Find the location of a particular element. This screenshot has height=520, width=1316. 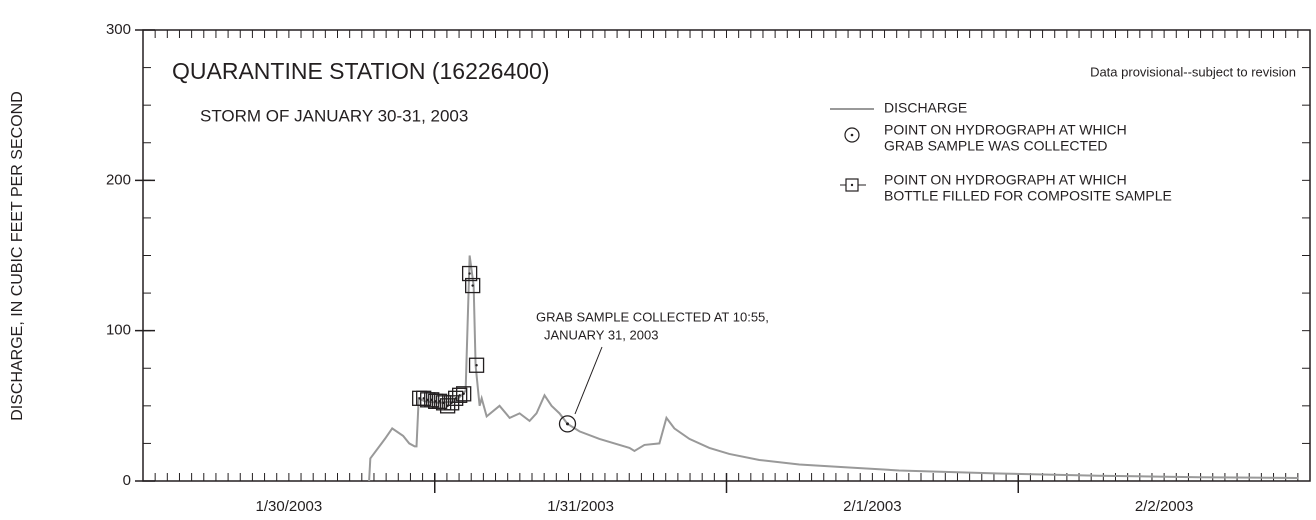

annotation: JANUARY 31, 2003 is located at coordinates (601, 334).